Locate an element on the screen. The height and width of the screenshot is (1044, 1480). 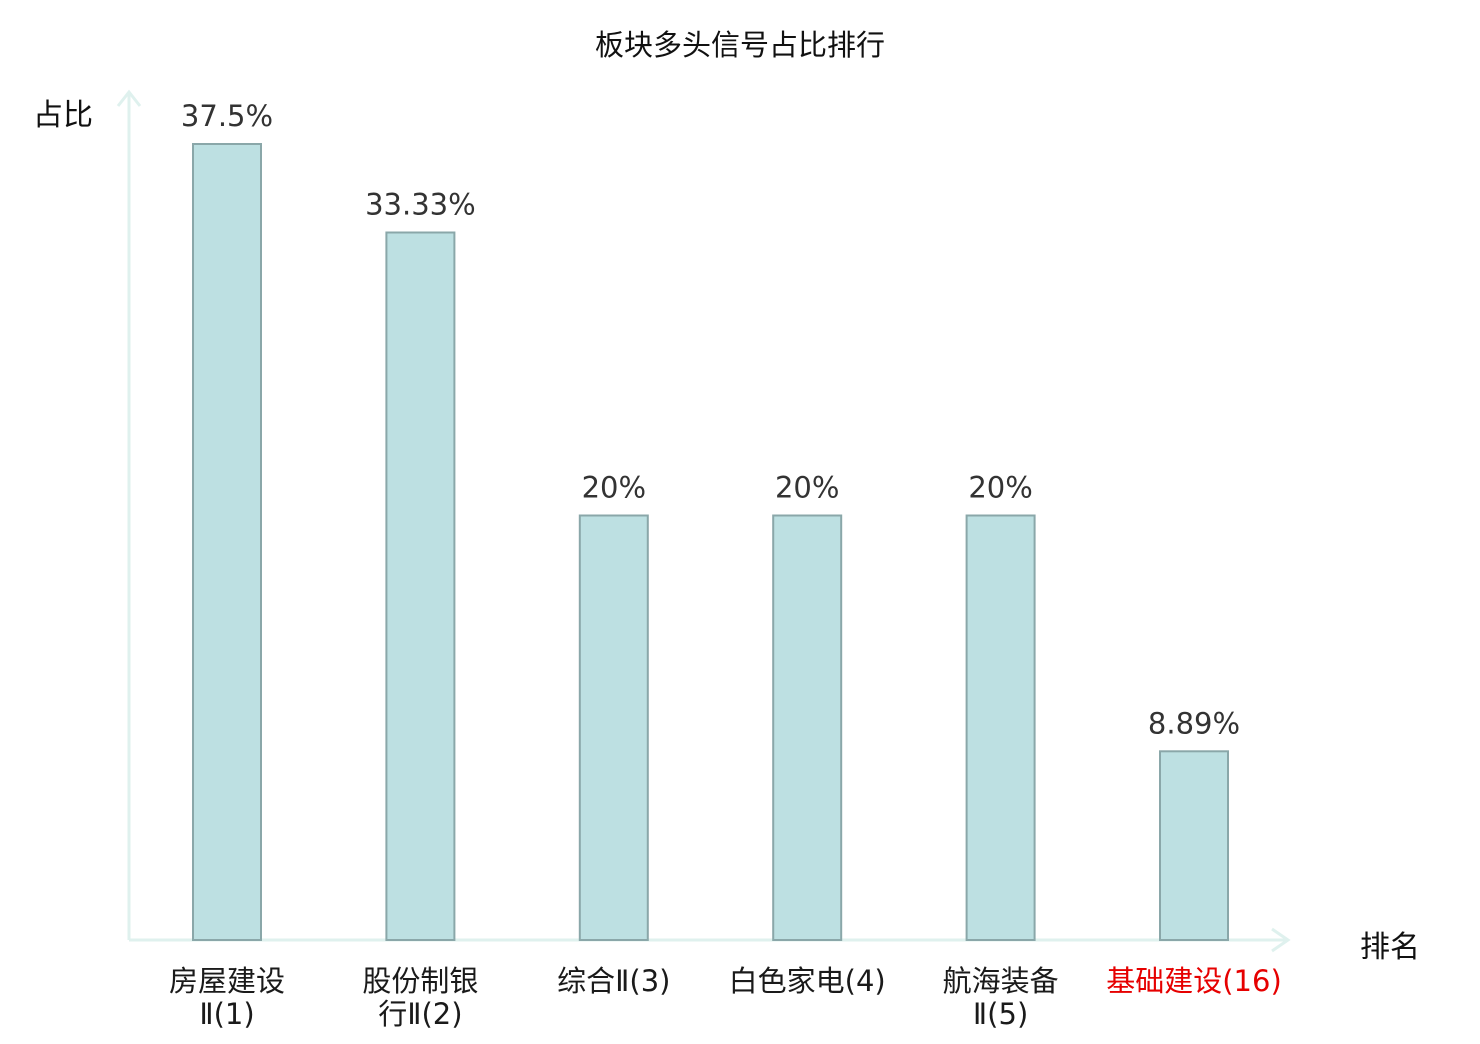
category-label-line: Ⅱ(5) is located at coordinates (1000, 1014).